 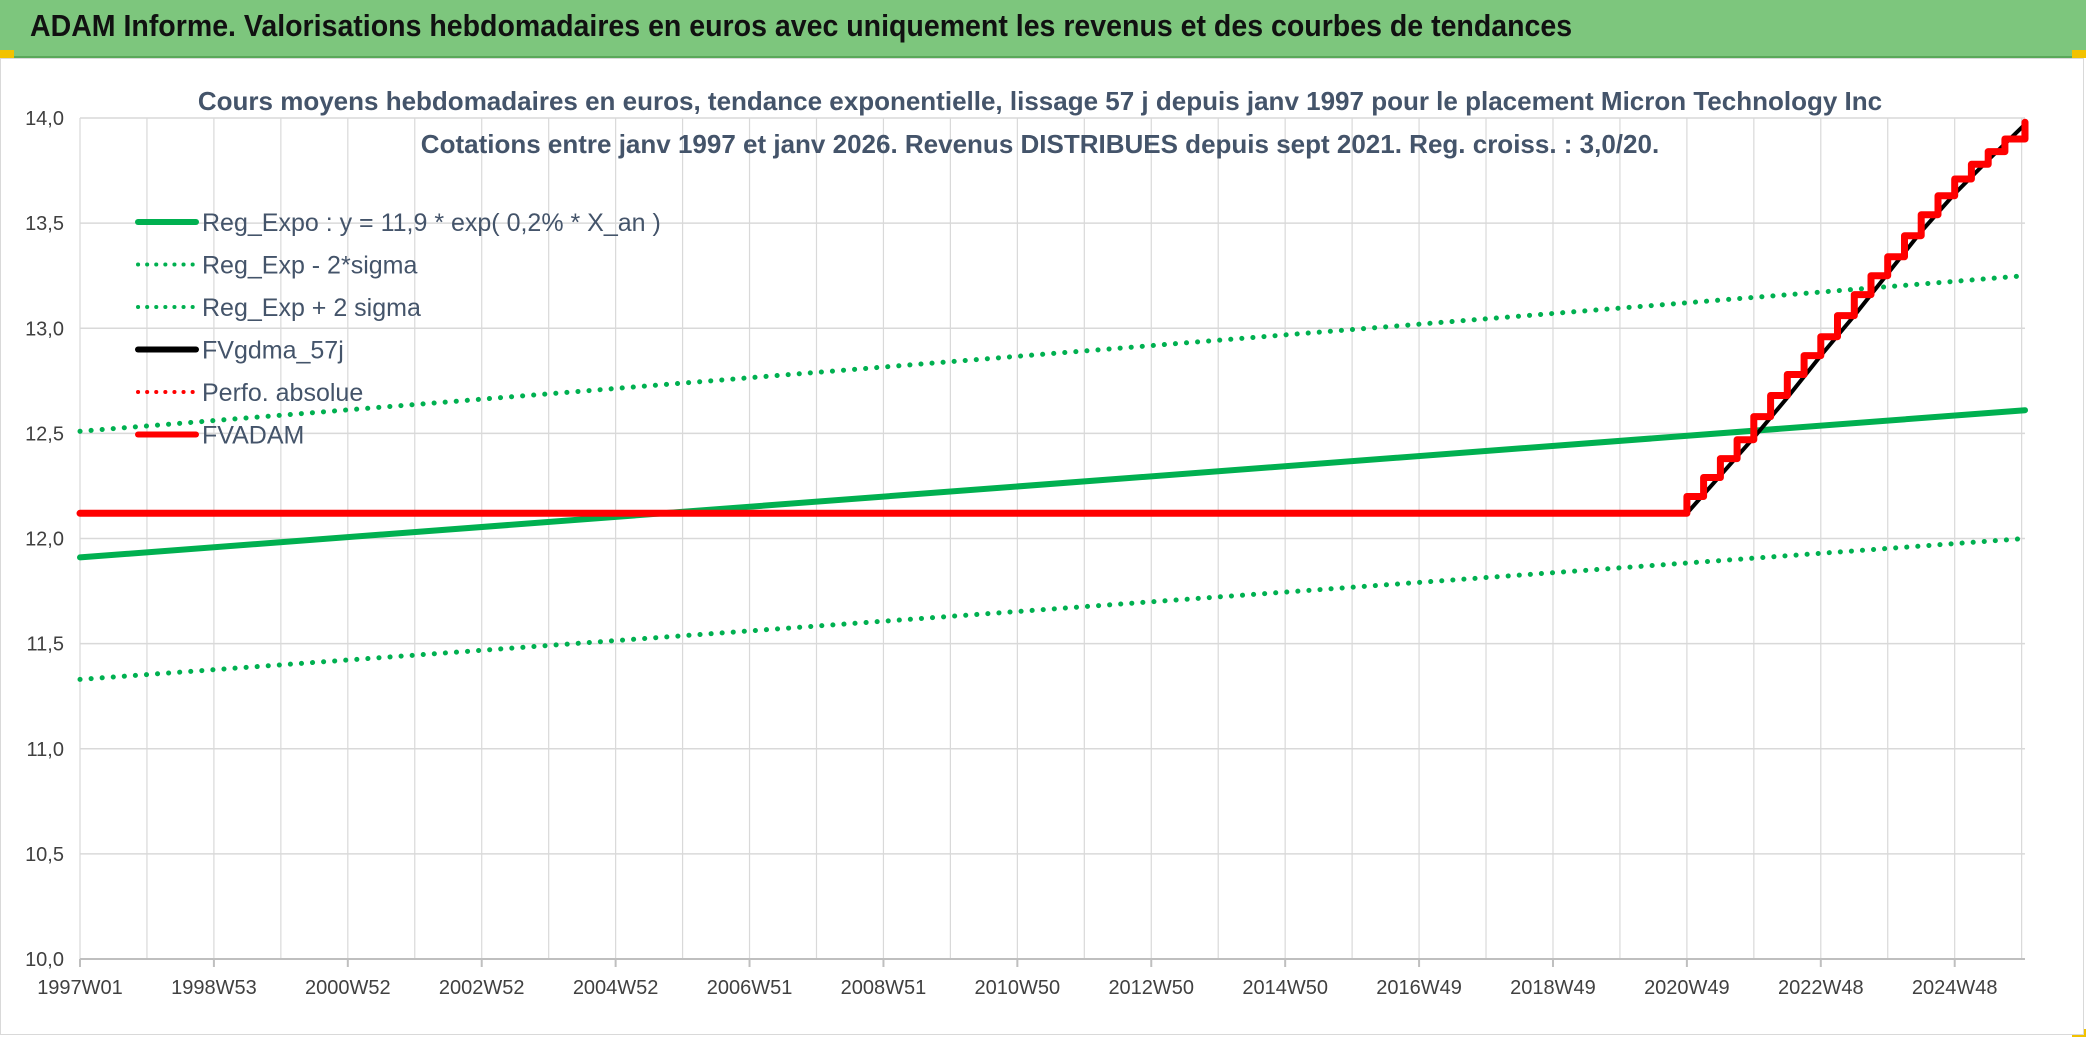 I want to click on x-tick-label: 2016W49, so click(x=1419, y=988).